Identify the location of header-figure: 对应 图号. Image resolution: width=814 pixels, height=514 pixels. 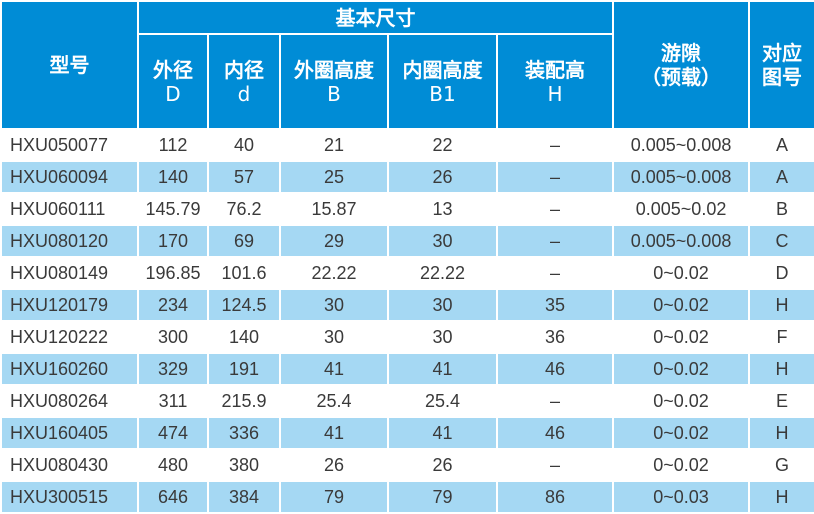
(781, 65).